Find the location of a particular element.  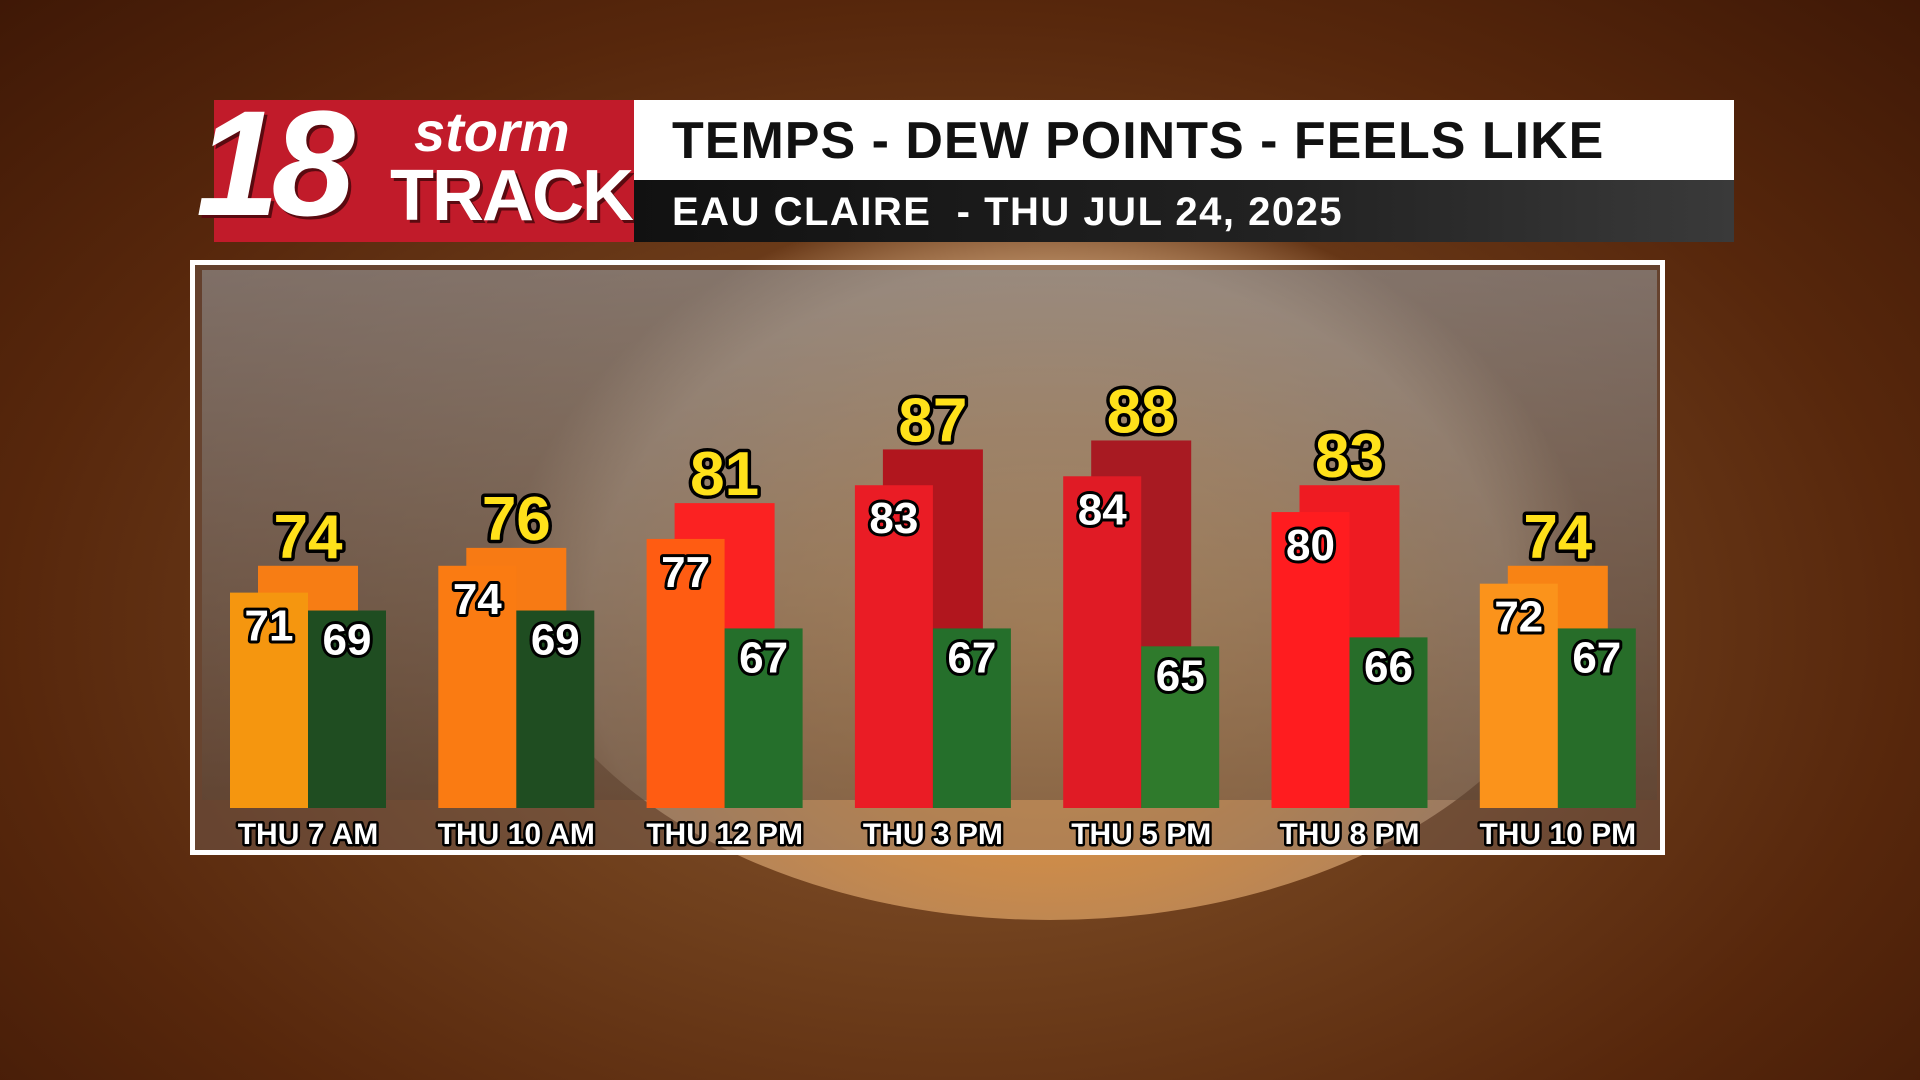

dew-point-label: 65 is located at coordinates (1180, 675).